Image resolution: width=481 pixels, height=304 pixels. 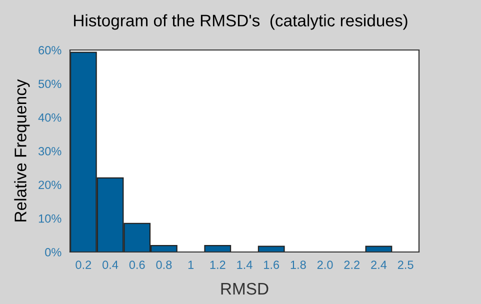 I want to click on y-axis-title: Relative Frequency, so click(x=22, y=150).